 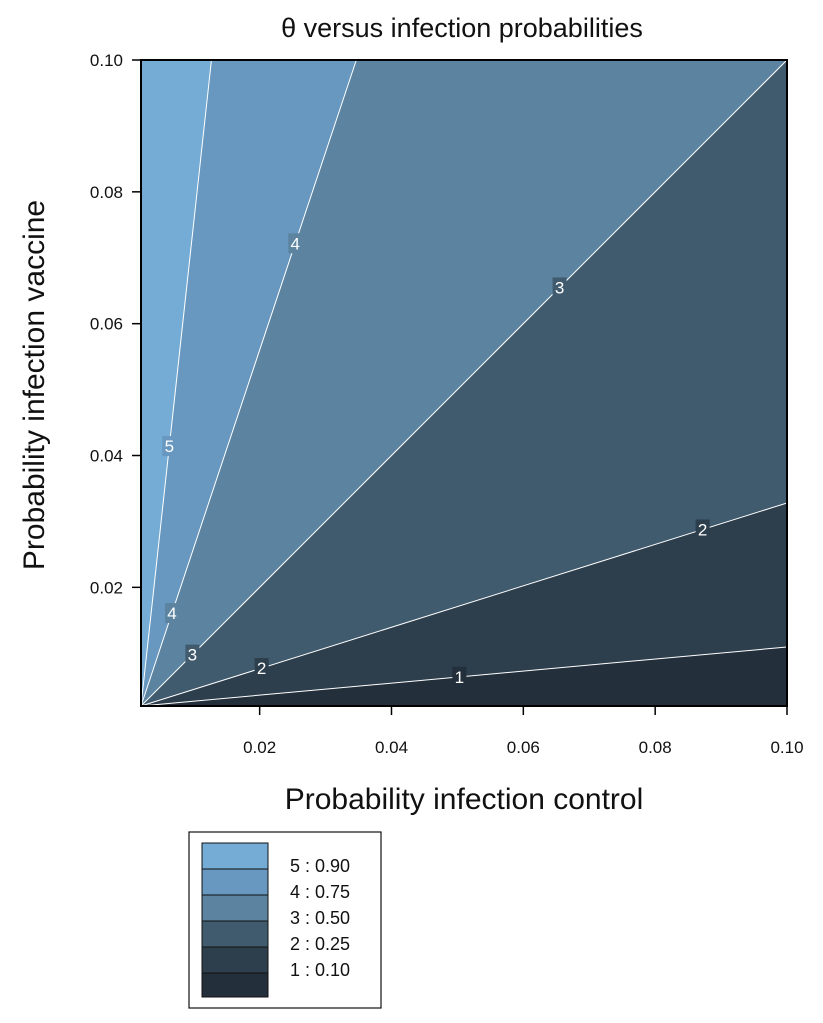 What do you see at coordinates (391, 747) in the screenshot?
I see `x-tick-label: 0.04` at bounding box center [391, 747].